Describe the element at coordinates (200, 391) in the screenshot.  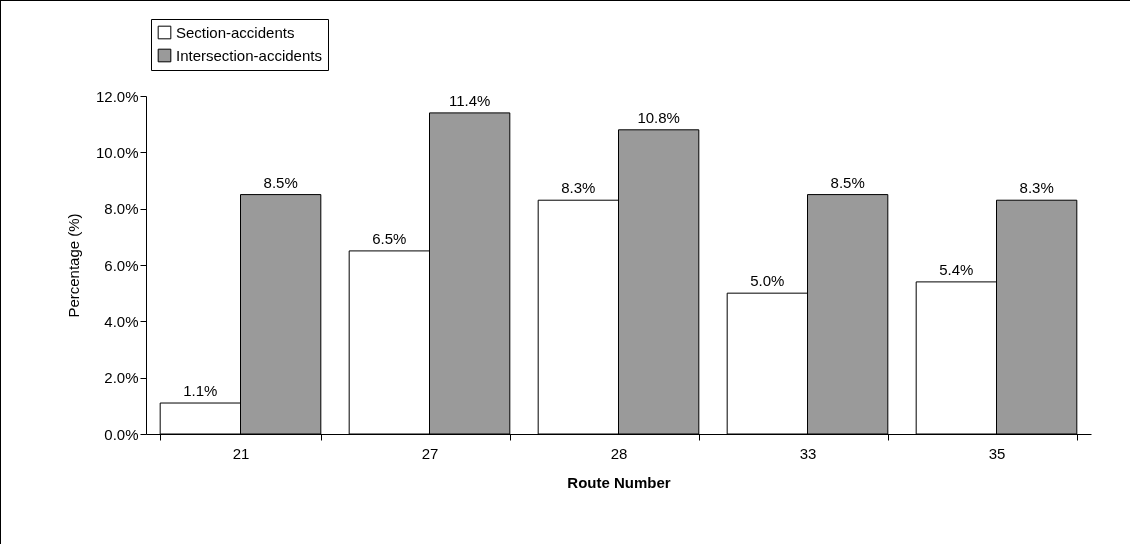
I see `data-label: 1.1%` at that location.